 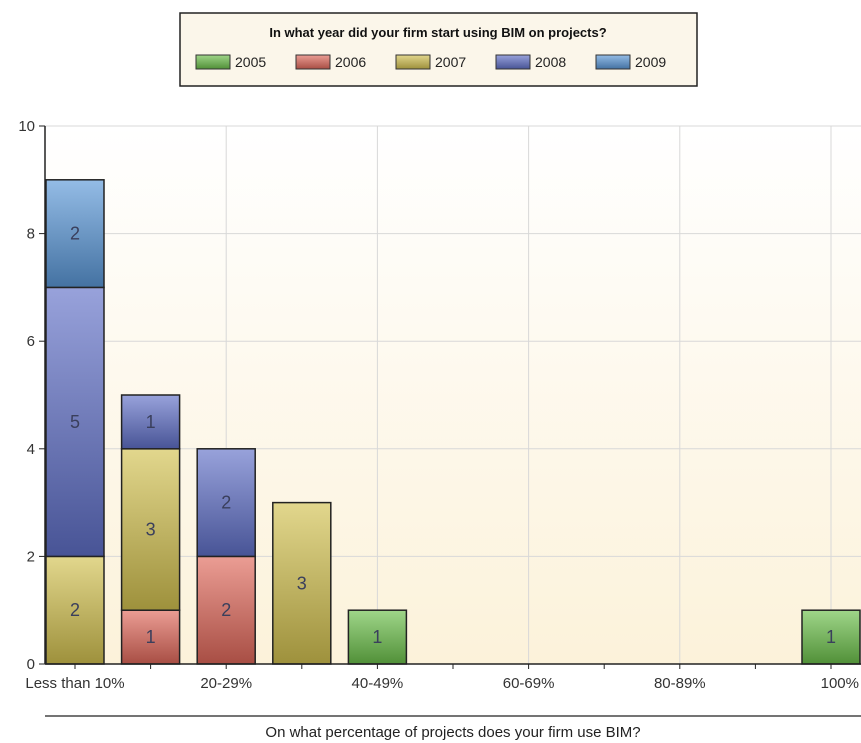 What do you see at coordinates (680, 683) in the screenshot?
I see `x-tick-label: 80-89%` at bounding box center [680, 683].